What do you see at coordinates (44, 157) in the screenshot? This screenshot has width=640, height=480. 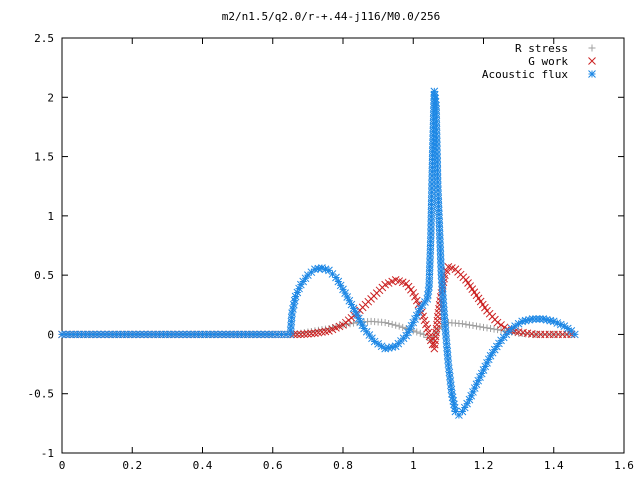 I see `y-tick-label: 1.5` at bounding box center [44, 157].